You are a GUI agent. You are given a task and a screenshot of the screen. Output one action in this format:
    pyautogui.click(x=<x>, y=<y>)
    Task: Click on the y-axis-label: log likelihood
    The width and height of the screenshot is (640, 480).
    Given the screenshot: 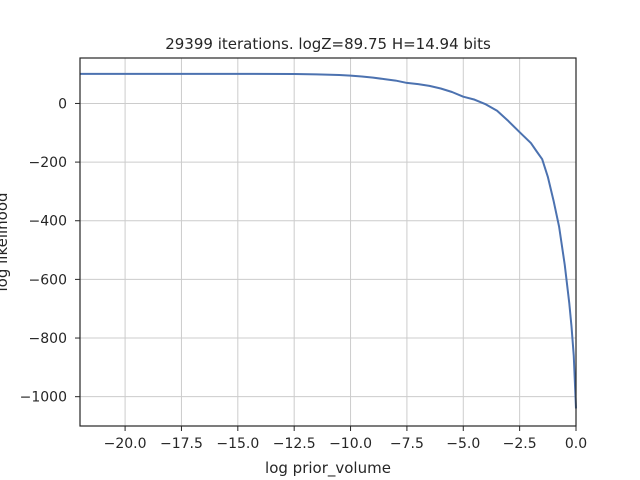 What is the action you would take?
    pyautogui.click(x=5, y=241)
    